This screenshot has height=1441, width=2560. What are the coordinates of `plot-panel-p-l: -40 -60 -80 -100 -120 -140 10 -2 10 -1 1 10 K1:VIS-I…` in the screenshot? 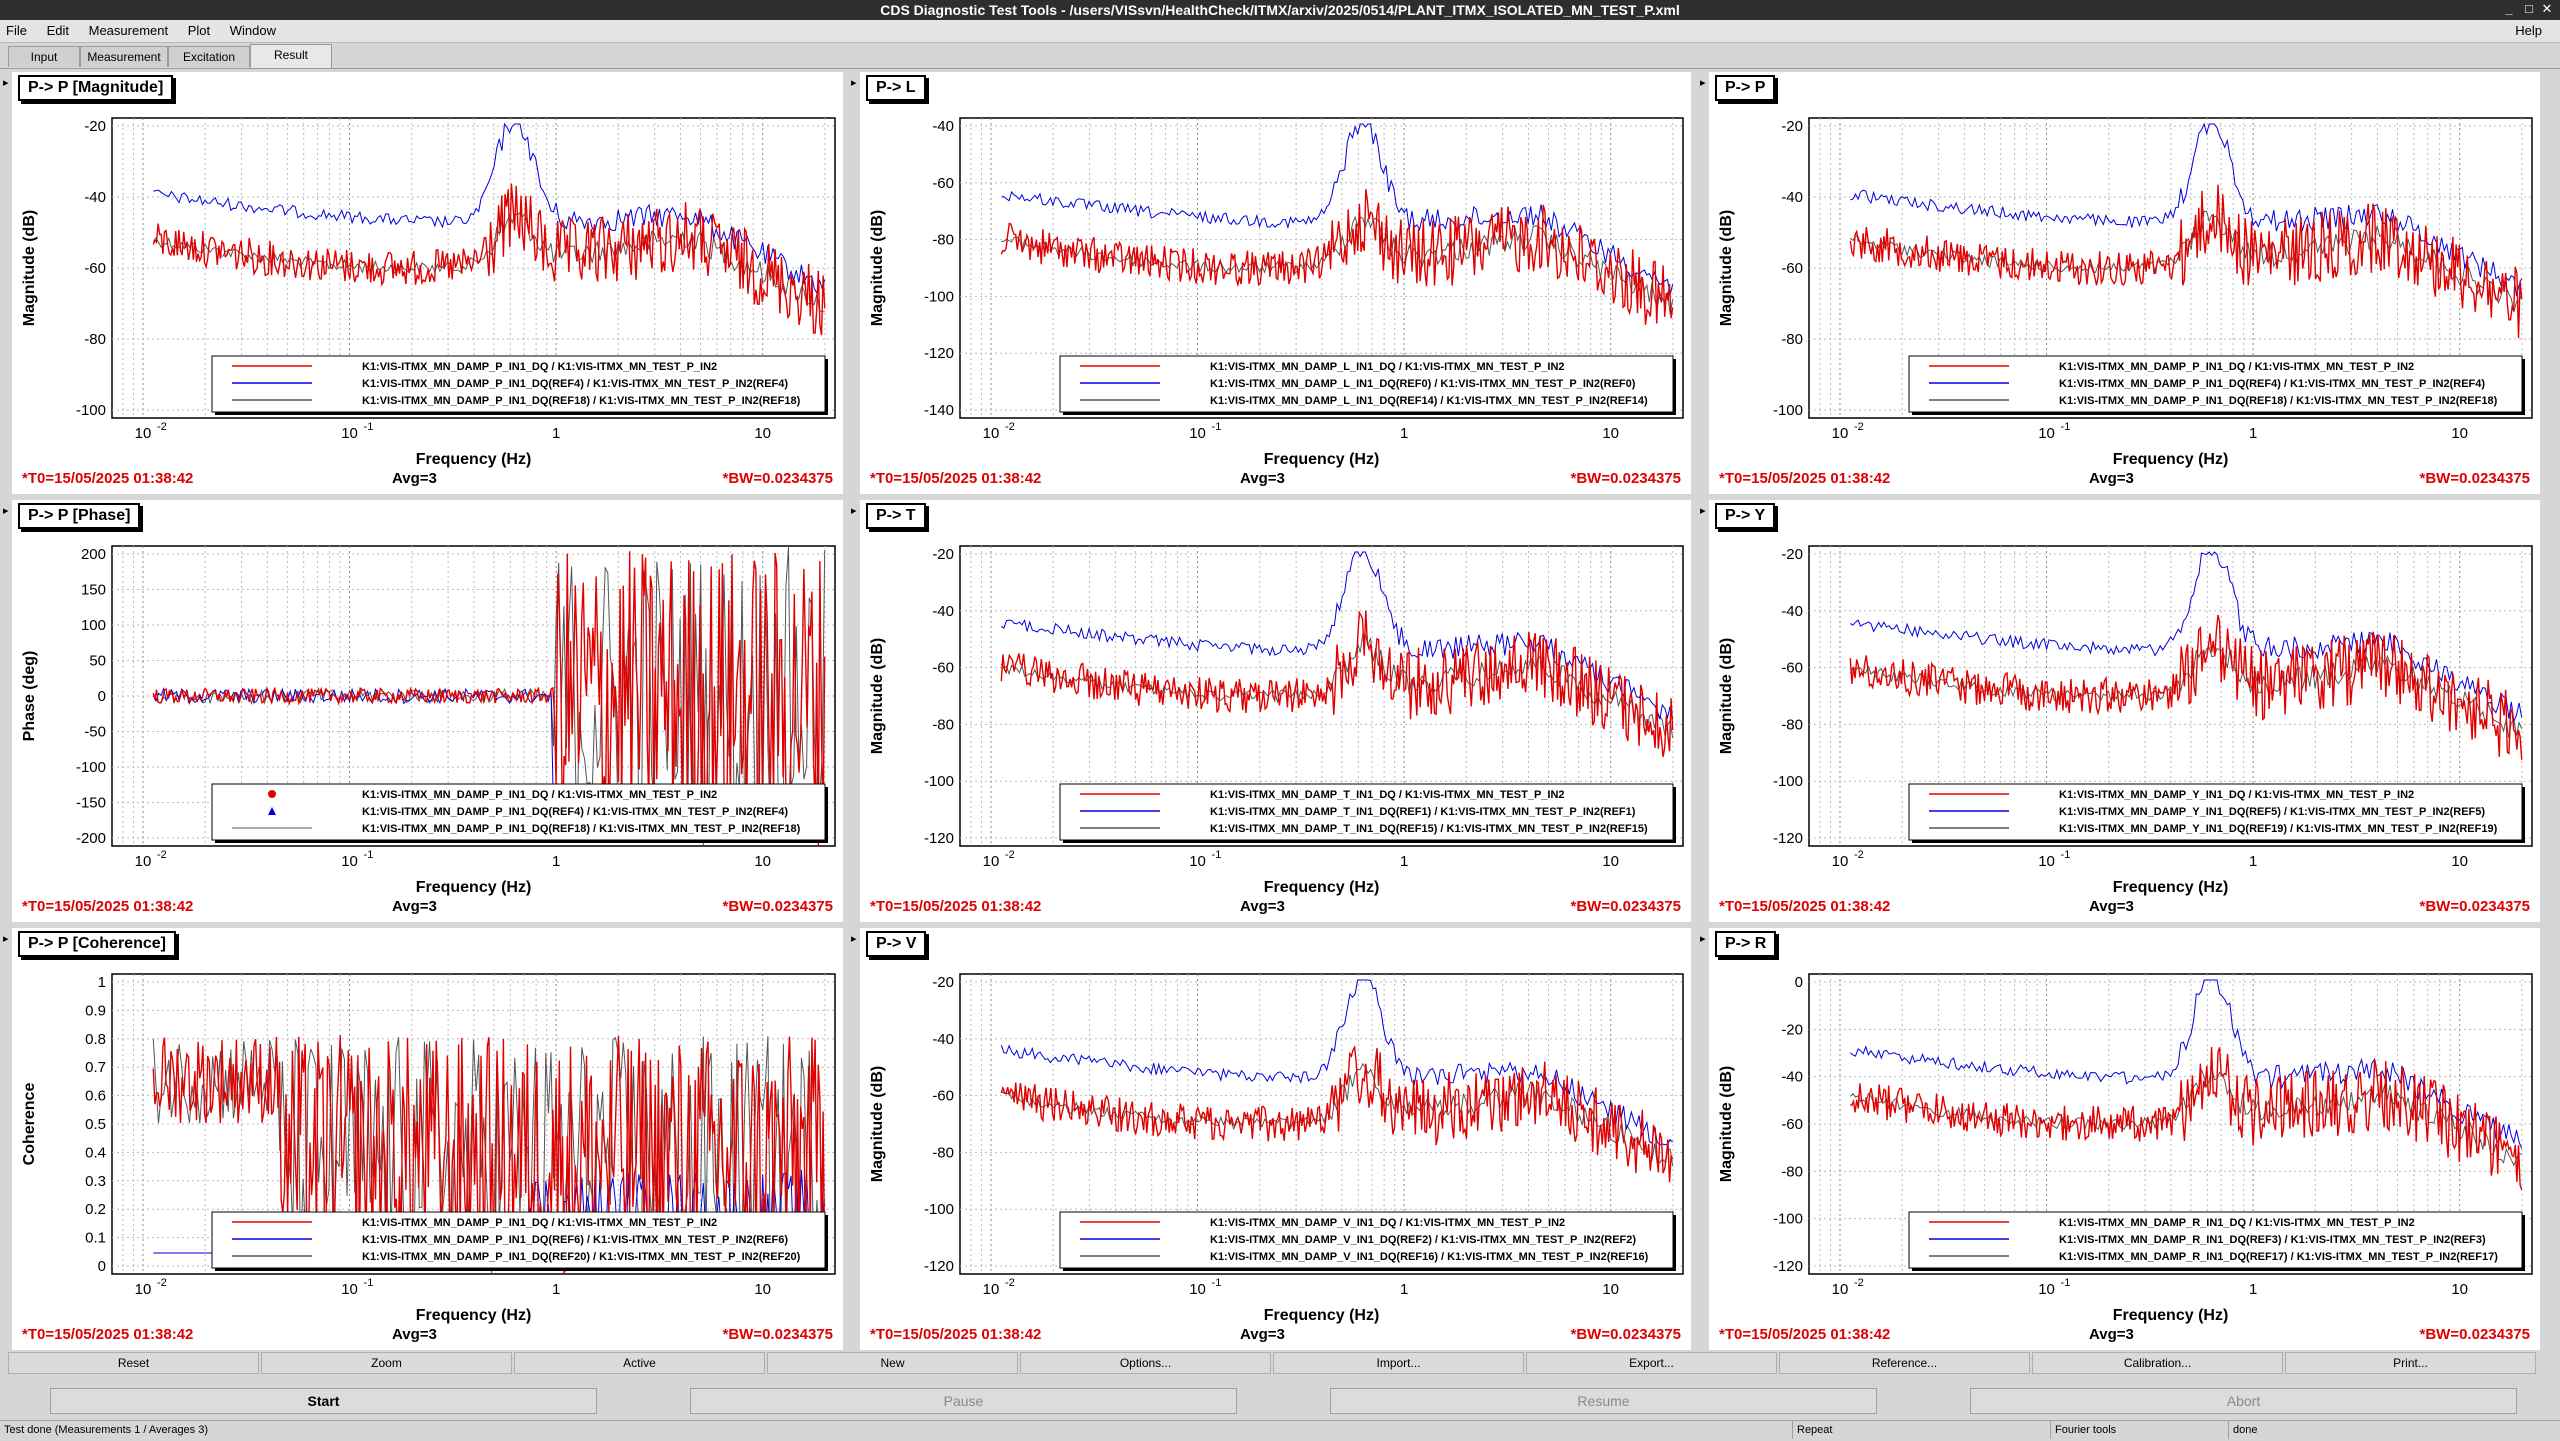 It's located at (1275, 283).